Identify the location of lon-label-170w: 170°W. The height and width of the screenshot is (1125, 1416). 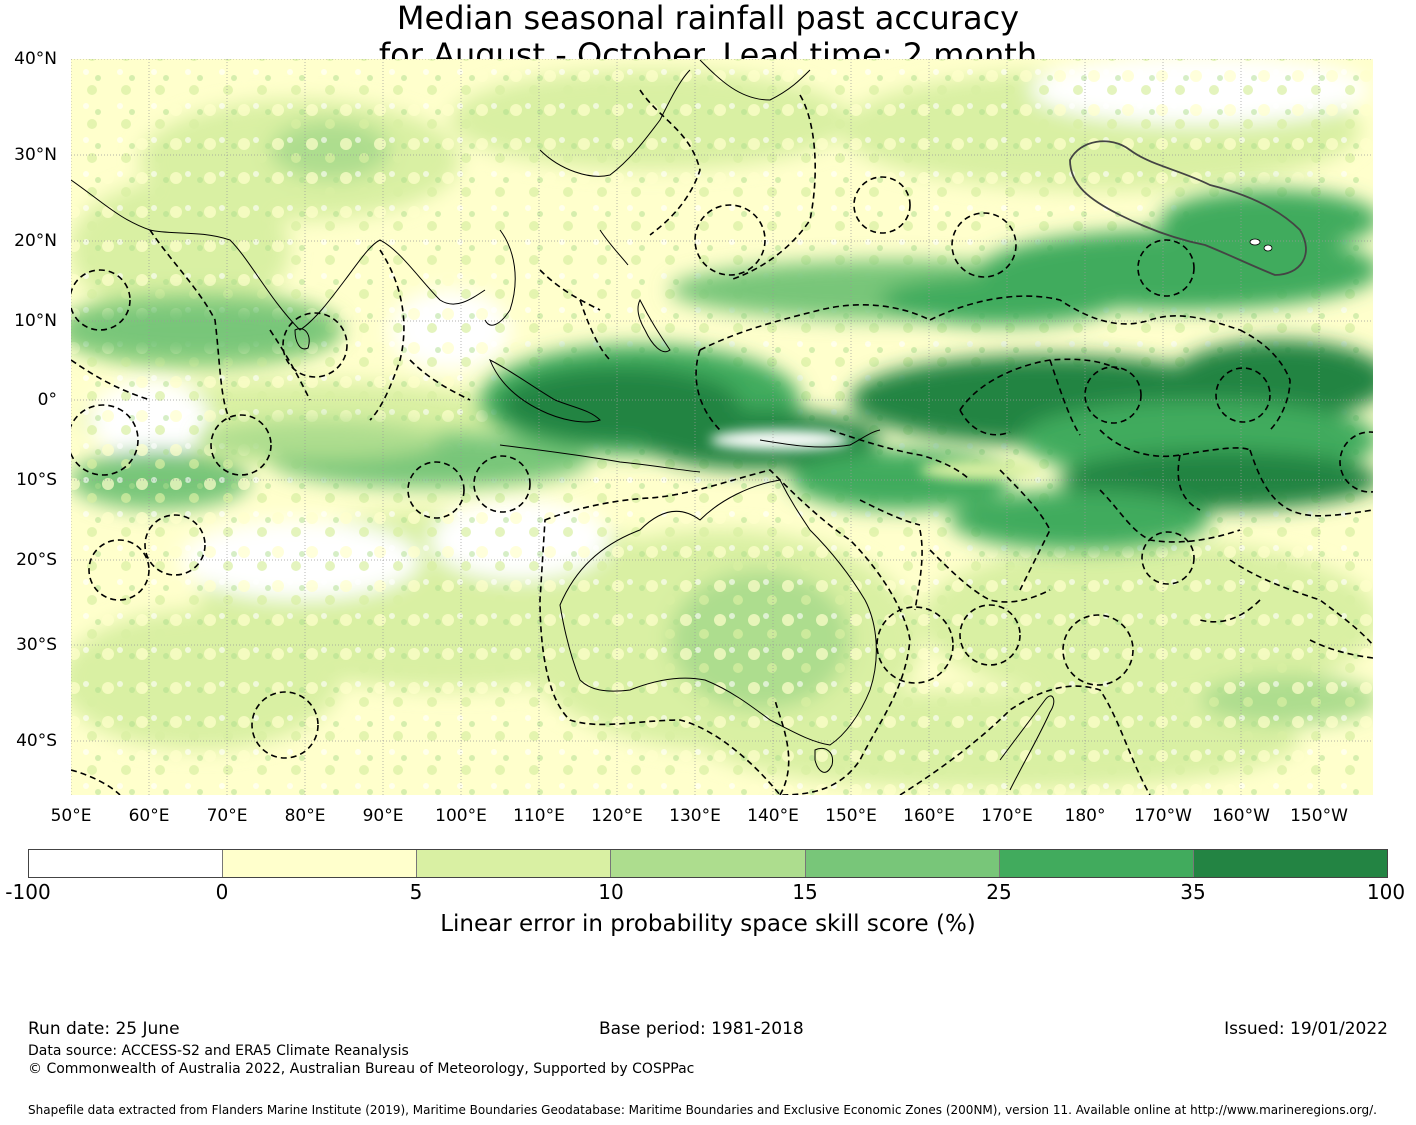
(1163, 816).